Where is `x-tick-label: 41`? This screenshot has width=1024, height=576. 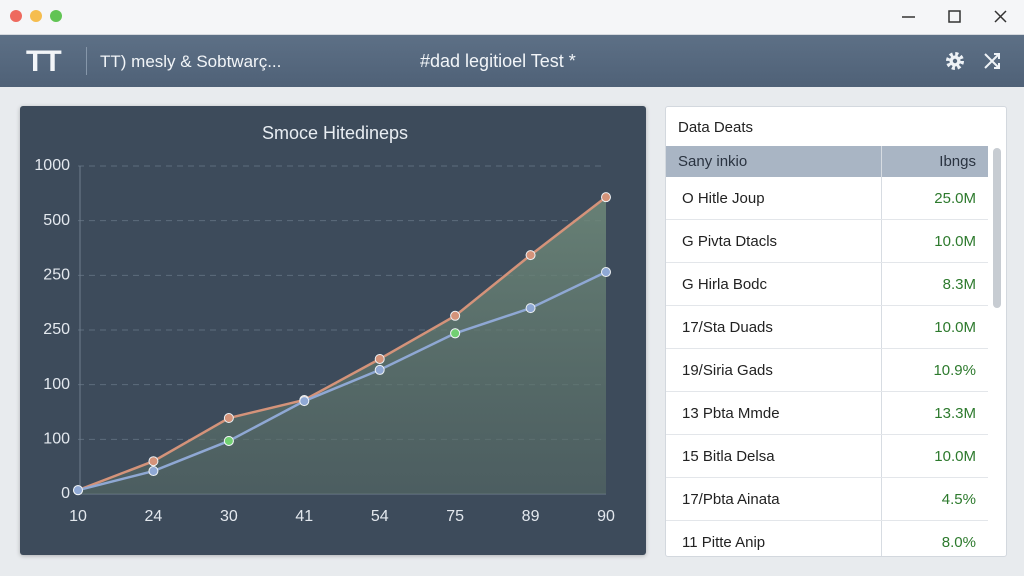 x-tick-label: 41 is located at coordinates (304, 516).